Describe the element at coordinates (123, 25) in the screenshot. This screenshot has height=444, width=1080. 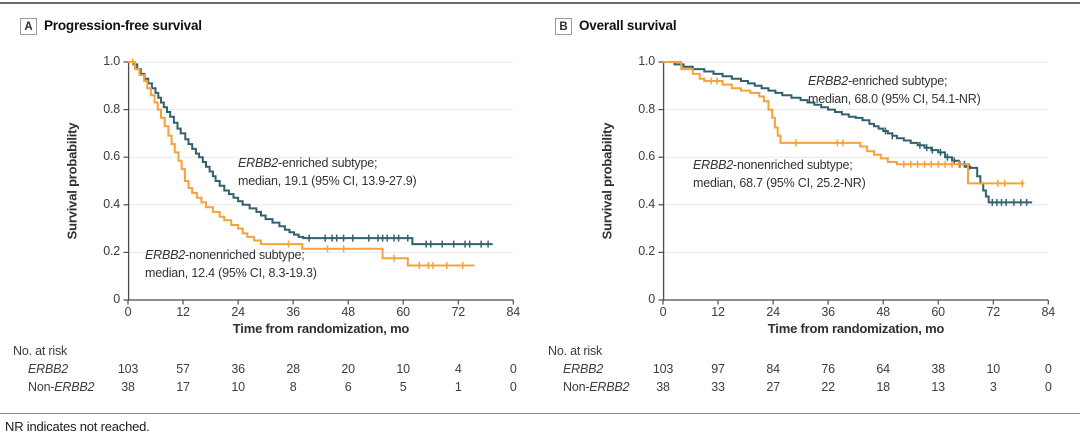
I see `panel-title: Progression-free survival` at that location.